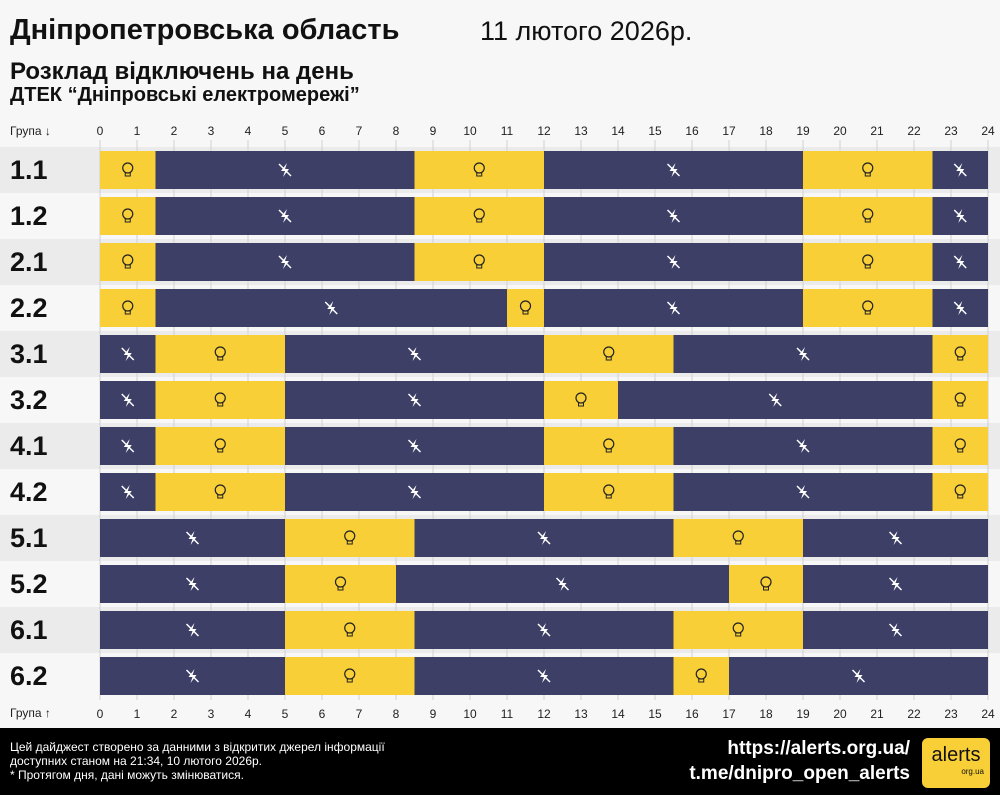  Describe the element at coordinates (29, 216) in the screenshot. I see `group-label: 1.2` at that location.